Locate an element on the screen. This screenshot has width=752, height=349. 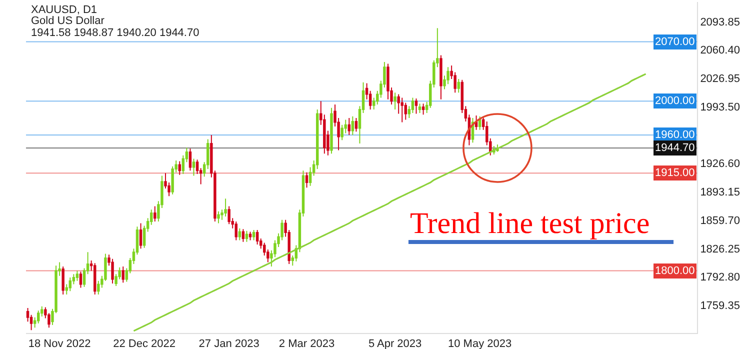
ref-line-label: 1960.00 is located at coordinates (675, 135).